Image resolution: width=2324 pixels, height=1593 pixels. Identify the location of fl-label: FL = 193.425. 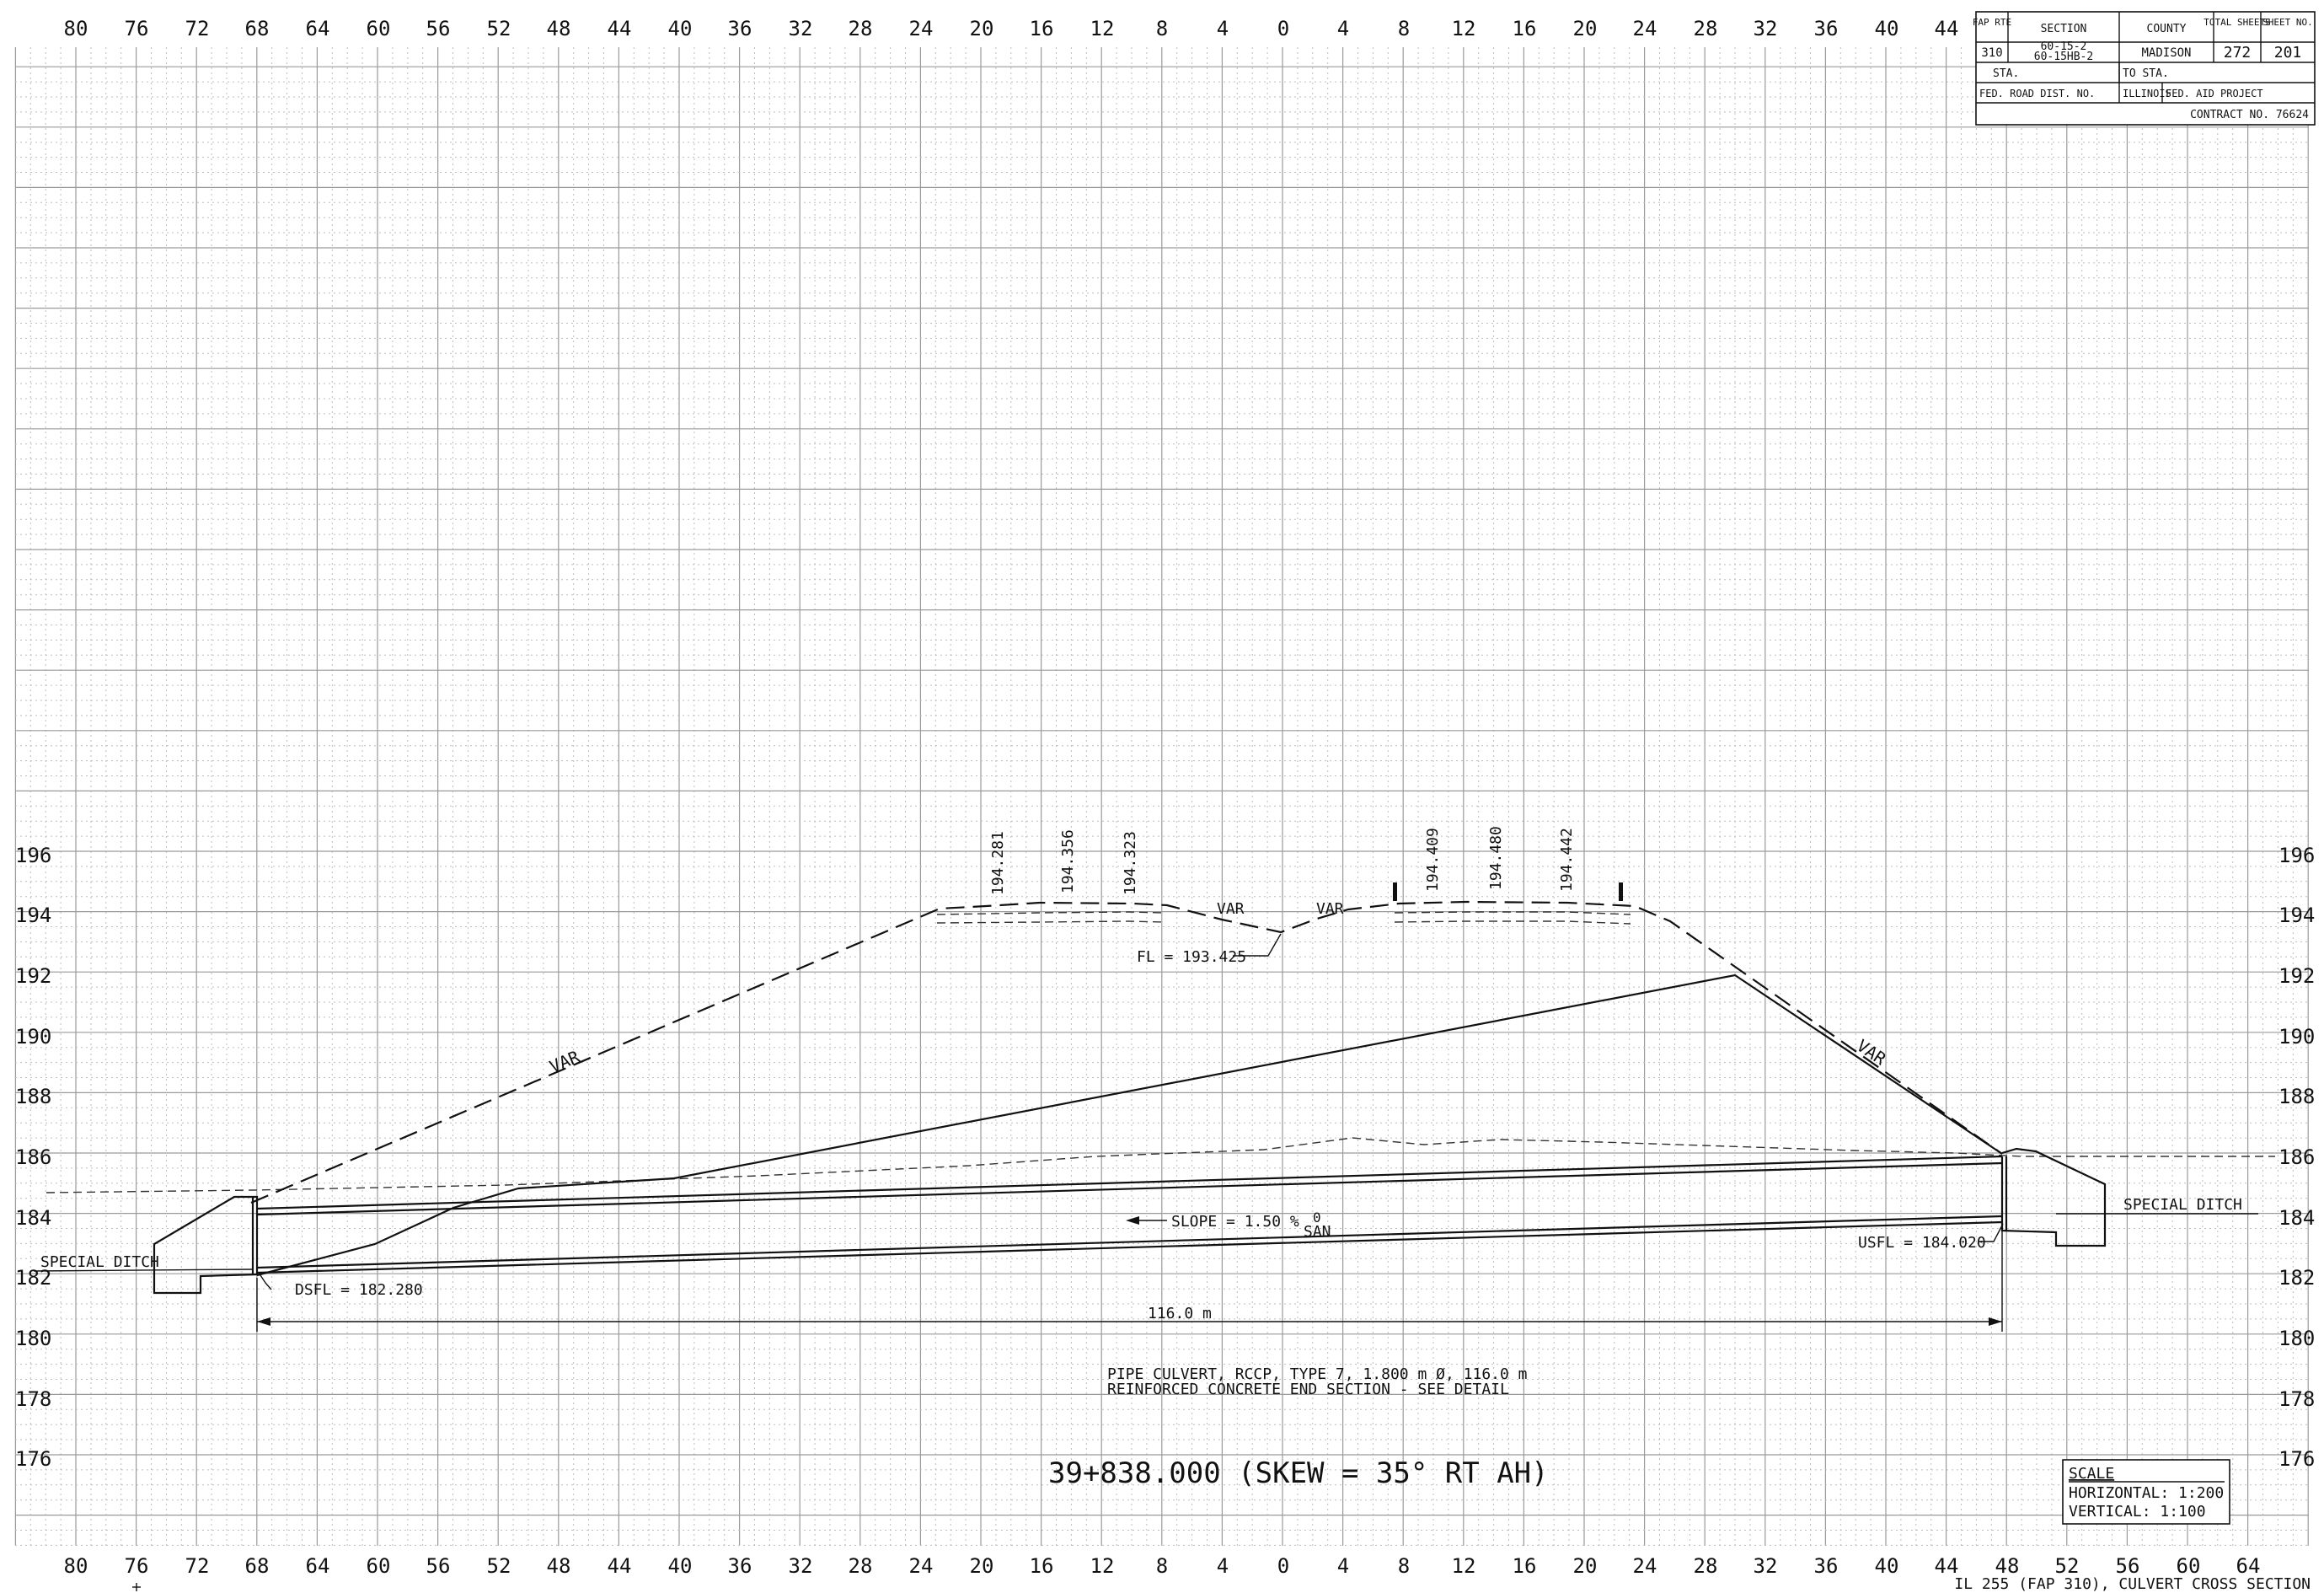
(1191, 957).